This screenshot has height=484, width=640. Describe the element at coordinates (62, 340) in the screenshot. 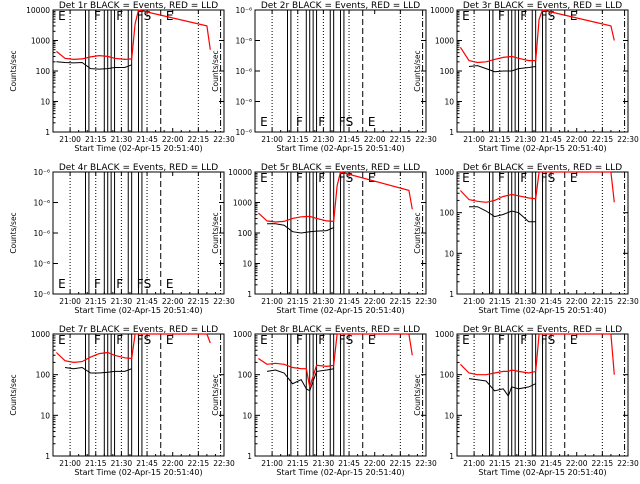

I see `p7-flag-0: E` at that location.